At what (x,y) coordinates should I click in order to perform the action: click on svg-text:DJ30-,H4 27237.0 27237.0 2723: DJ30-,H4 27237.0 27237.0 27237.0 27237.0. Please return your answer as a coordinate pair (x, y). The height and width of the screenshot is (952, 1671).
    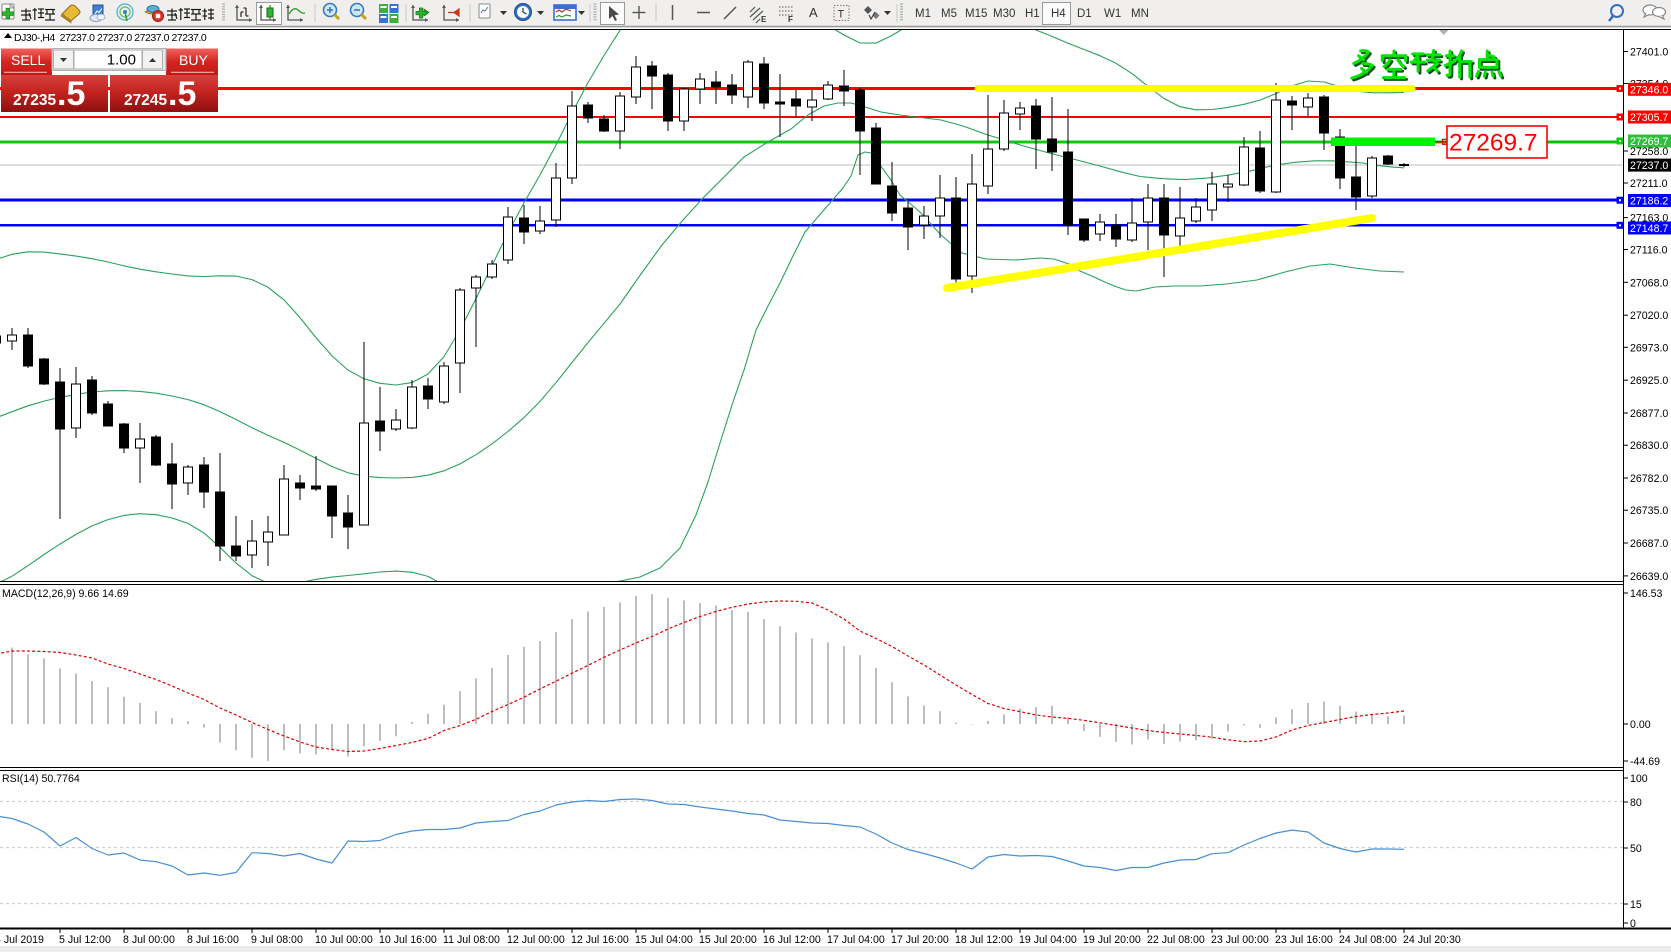
    Looking at the image, I should click on (110, 38).